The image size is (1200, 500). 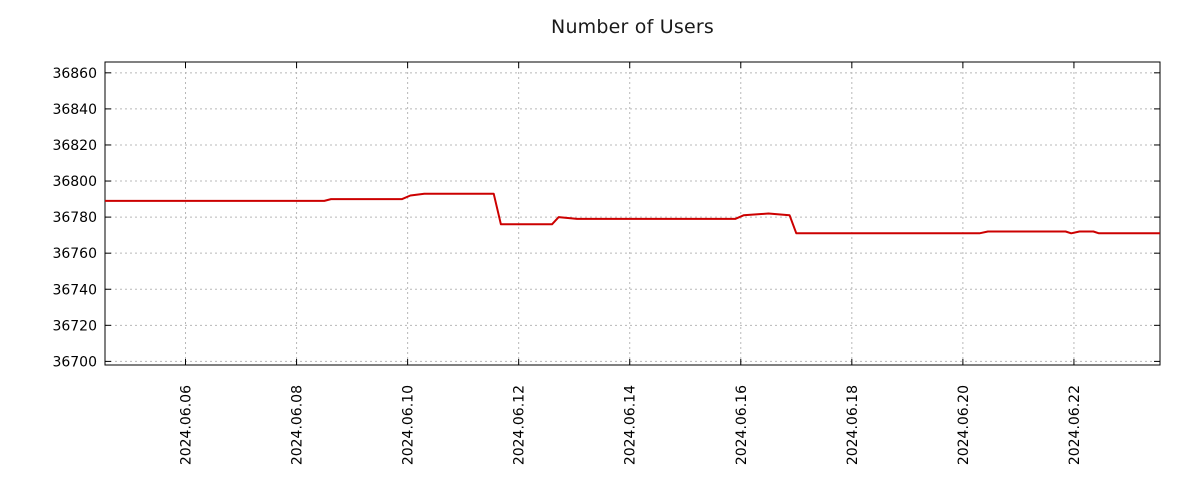 I want to click on x-tick-label: 2024.06.18, so click(x=853, y=425).